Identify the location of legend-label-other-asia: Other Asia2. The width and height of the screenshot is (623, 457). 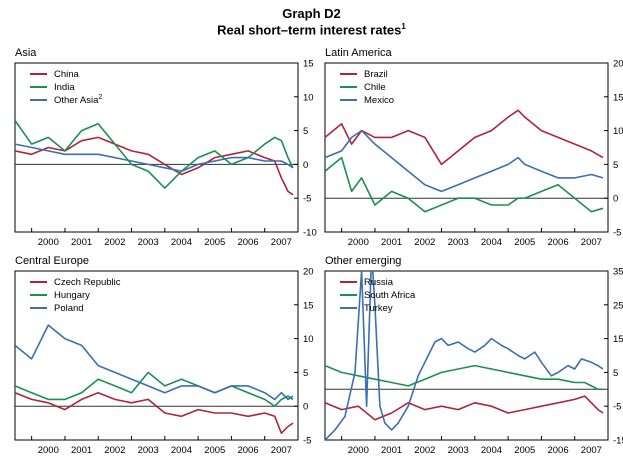
(78, 100).